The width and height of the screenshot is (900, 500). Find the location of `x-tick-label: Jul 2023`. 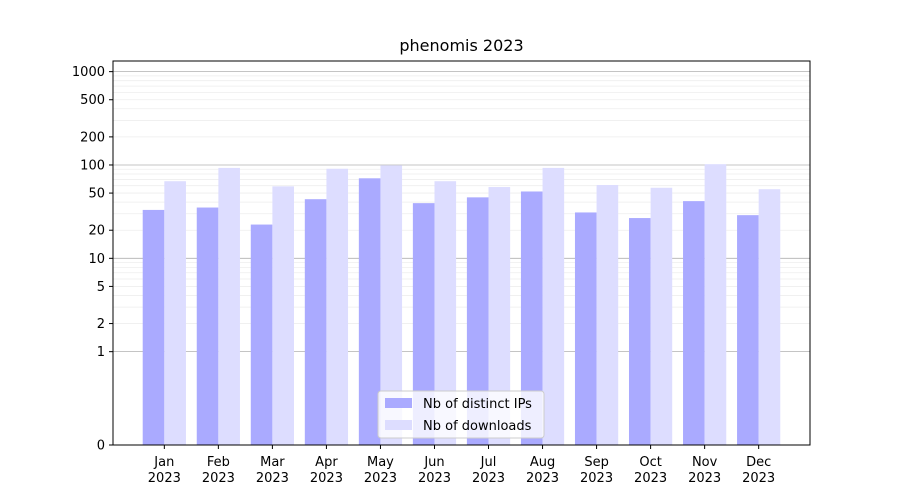

x-tick-label: Jul 2023 is located at coordinates (488, 470).